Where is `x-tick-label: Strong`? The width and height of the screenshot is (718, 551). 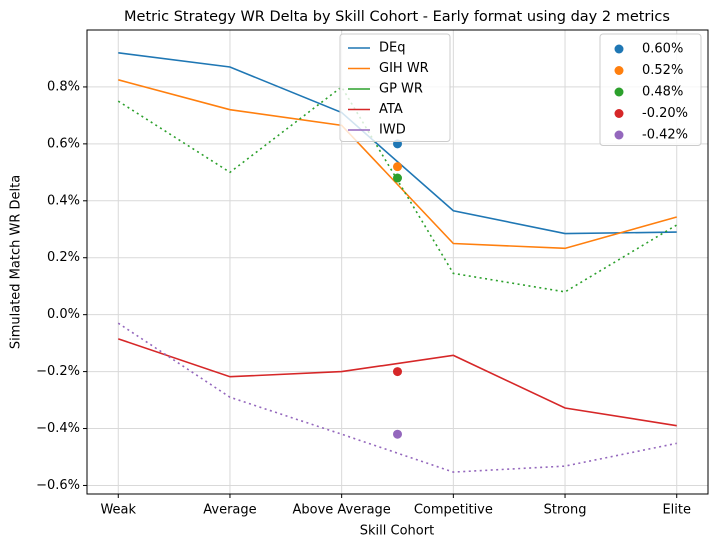
x-tick-label: Strong is located at coordinates (565, 510).